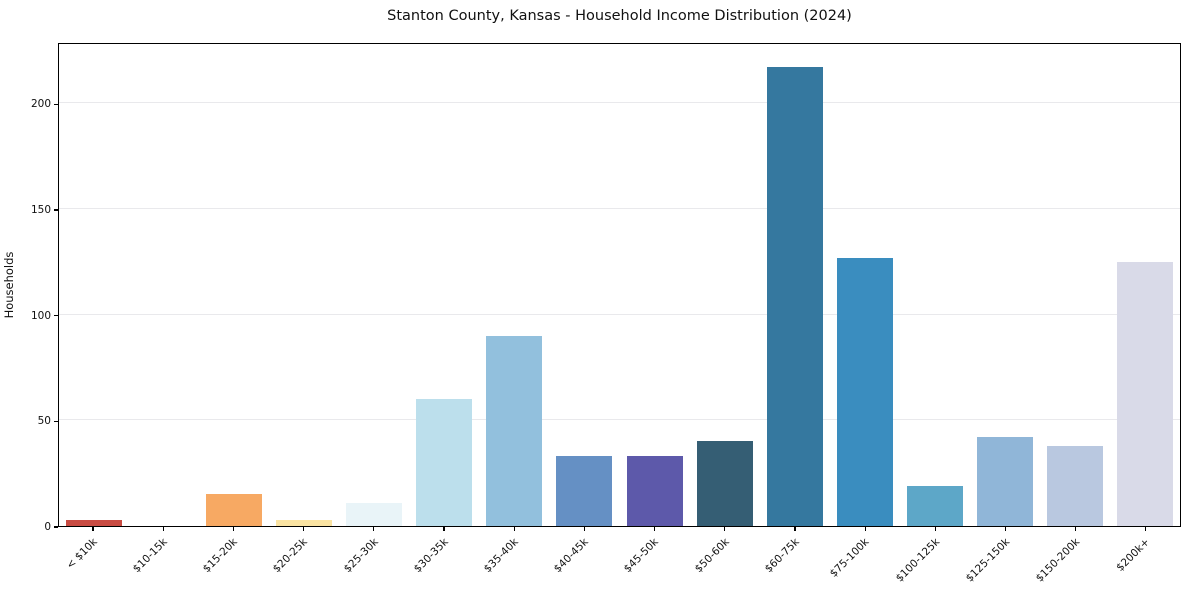 The height and width of the screenshot is (590, 1189). I want to click on y-tick-label-200: 200, so click(40, 104).